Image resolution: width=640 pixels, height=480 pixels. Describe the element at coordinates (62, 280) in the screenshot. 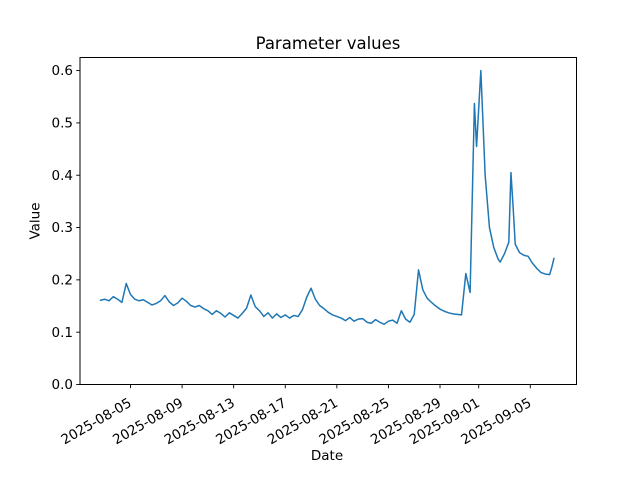

I see `y-tick-label: 0.2` at that location.